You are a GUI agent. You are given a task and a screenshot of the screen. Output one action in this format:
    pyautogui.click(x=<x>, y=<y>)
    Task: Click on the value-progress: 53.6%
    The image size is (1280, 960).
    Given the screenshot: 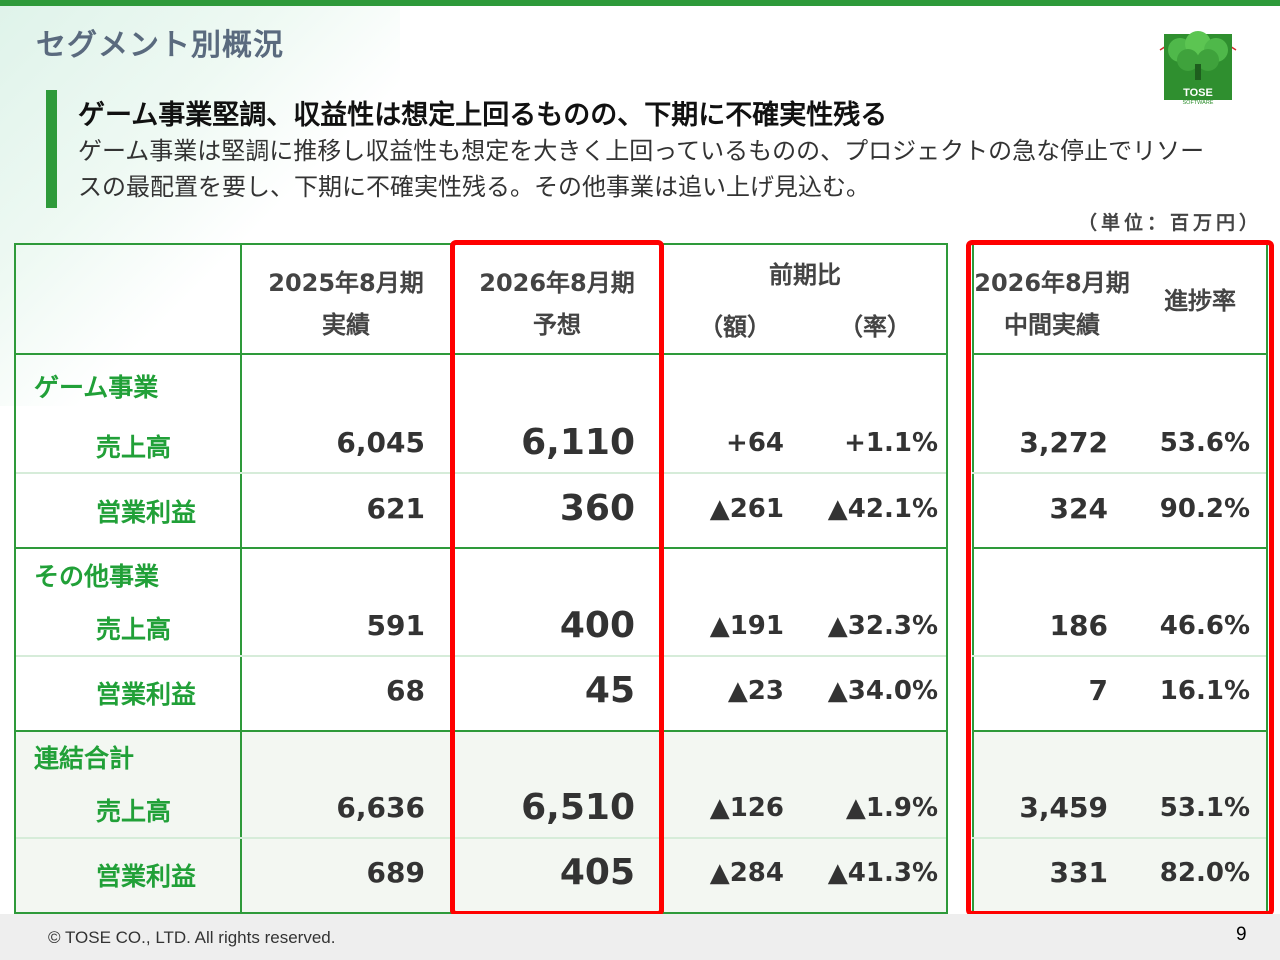 What is the action you would take?
    pyautogui.click(x=1204, y=443)
    